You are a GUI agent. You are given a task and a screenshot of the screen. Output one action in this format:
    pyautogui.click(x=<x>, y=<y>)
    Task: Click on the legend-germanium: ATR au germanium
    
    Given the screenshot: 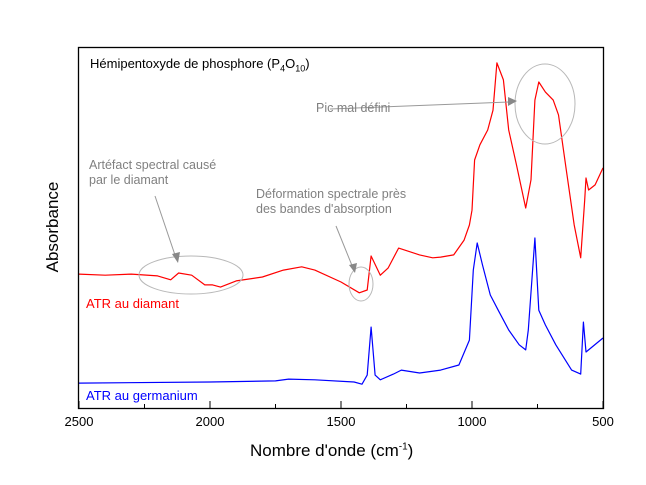 What is the action you would take?
    pyautogui.click(x=142, y=395)
    